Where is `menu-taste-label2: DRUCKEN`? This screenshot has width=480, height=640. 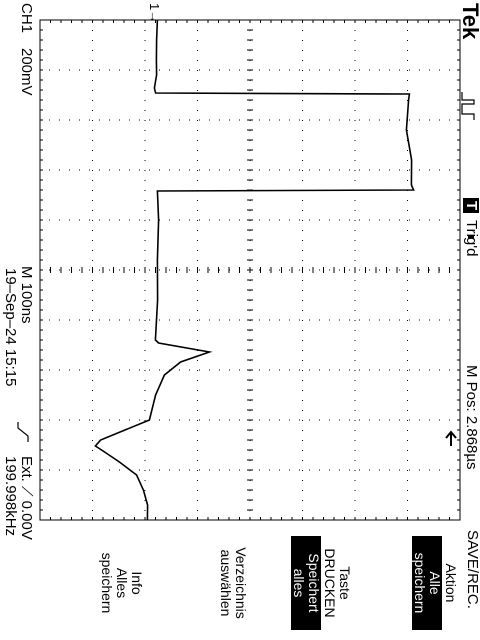
menu-taste-label2: DRUCKEN is located at coordinates (330, 583).